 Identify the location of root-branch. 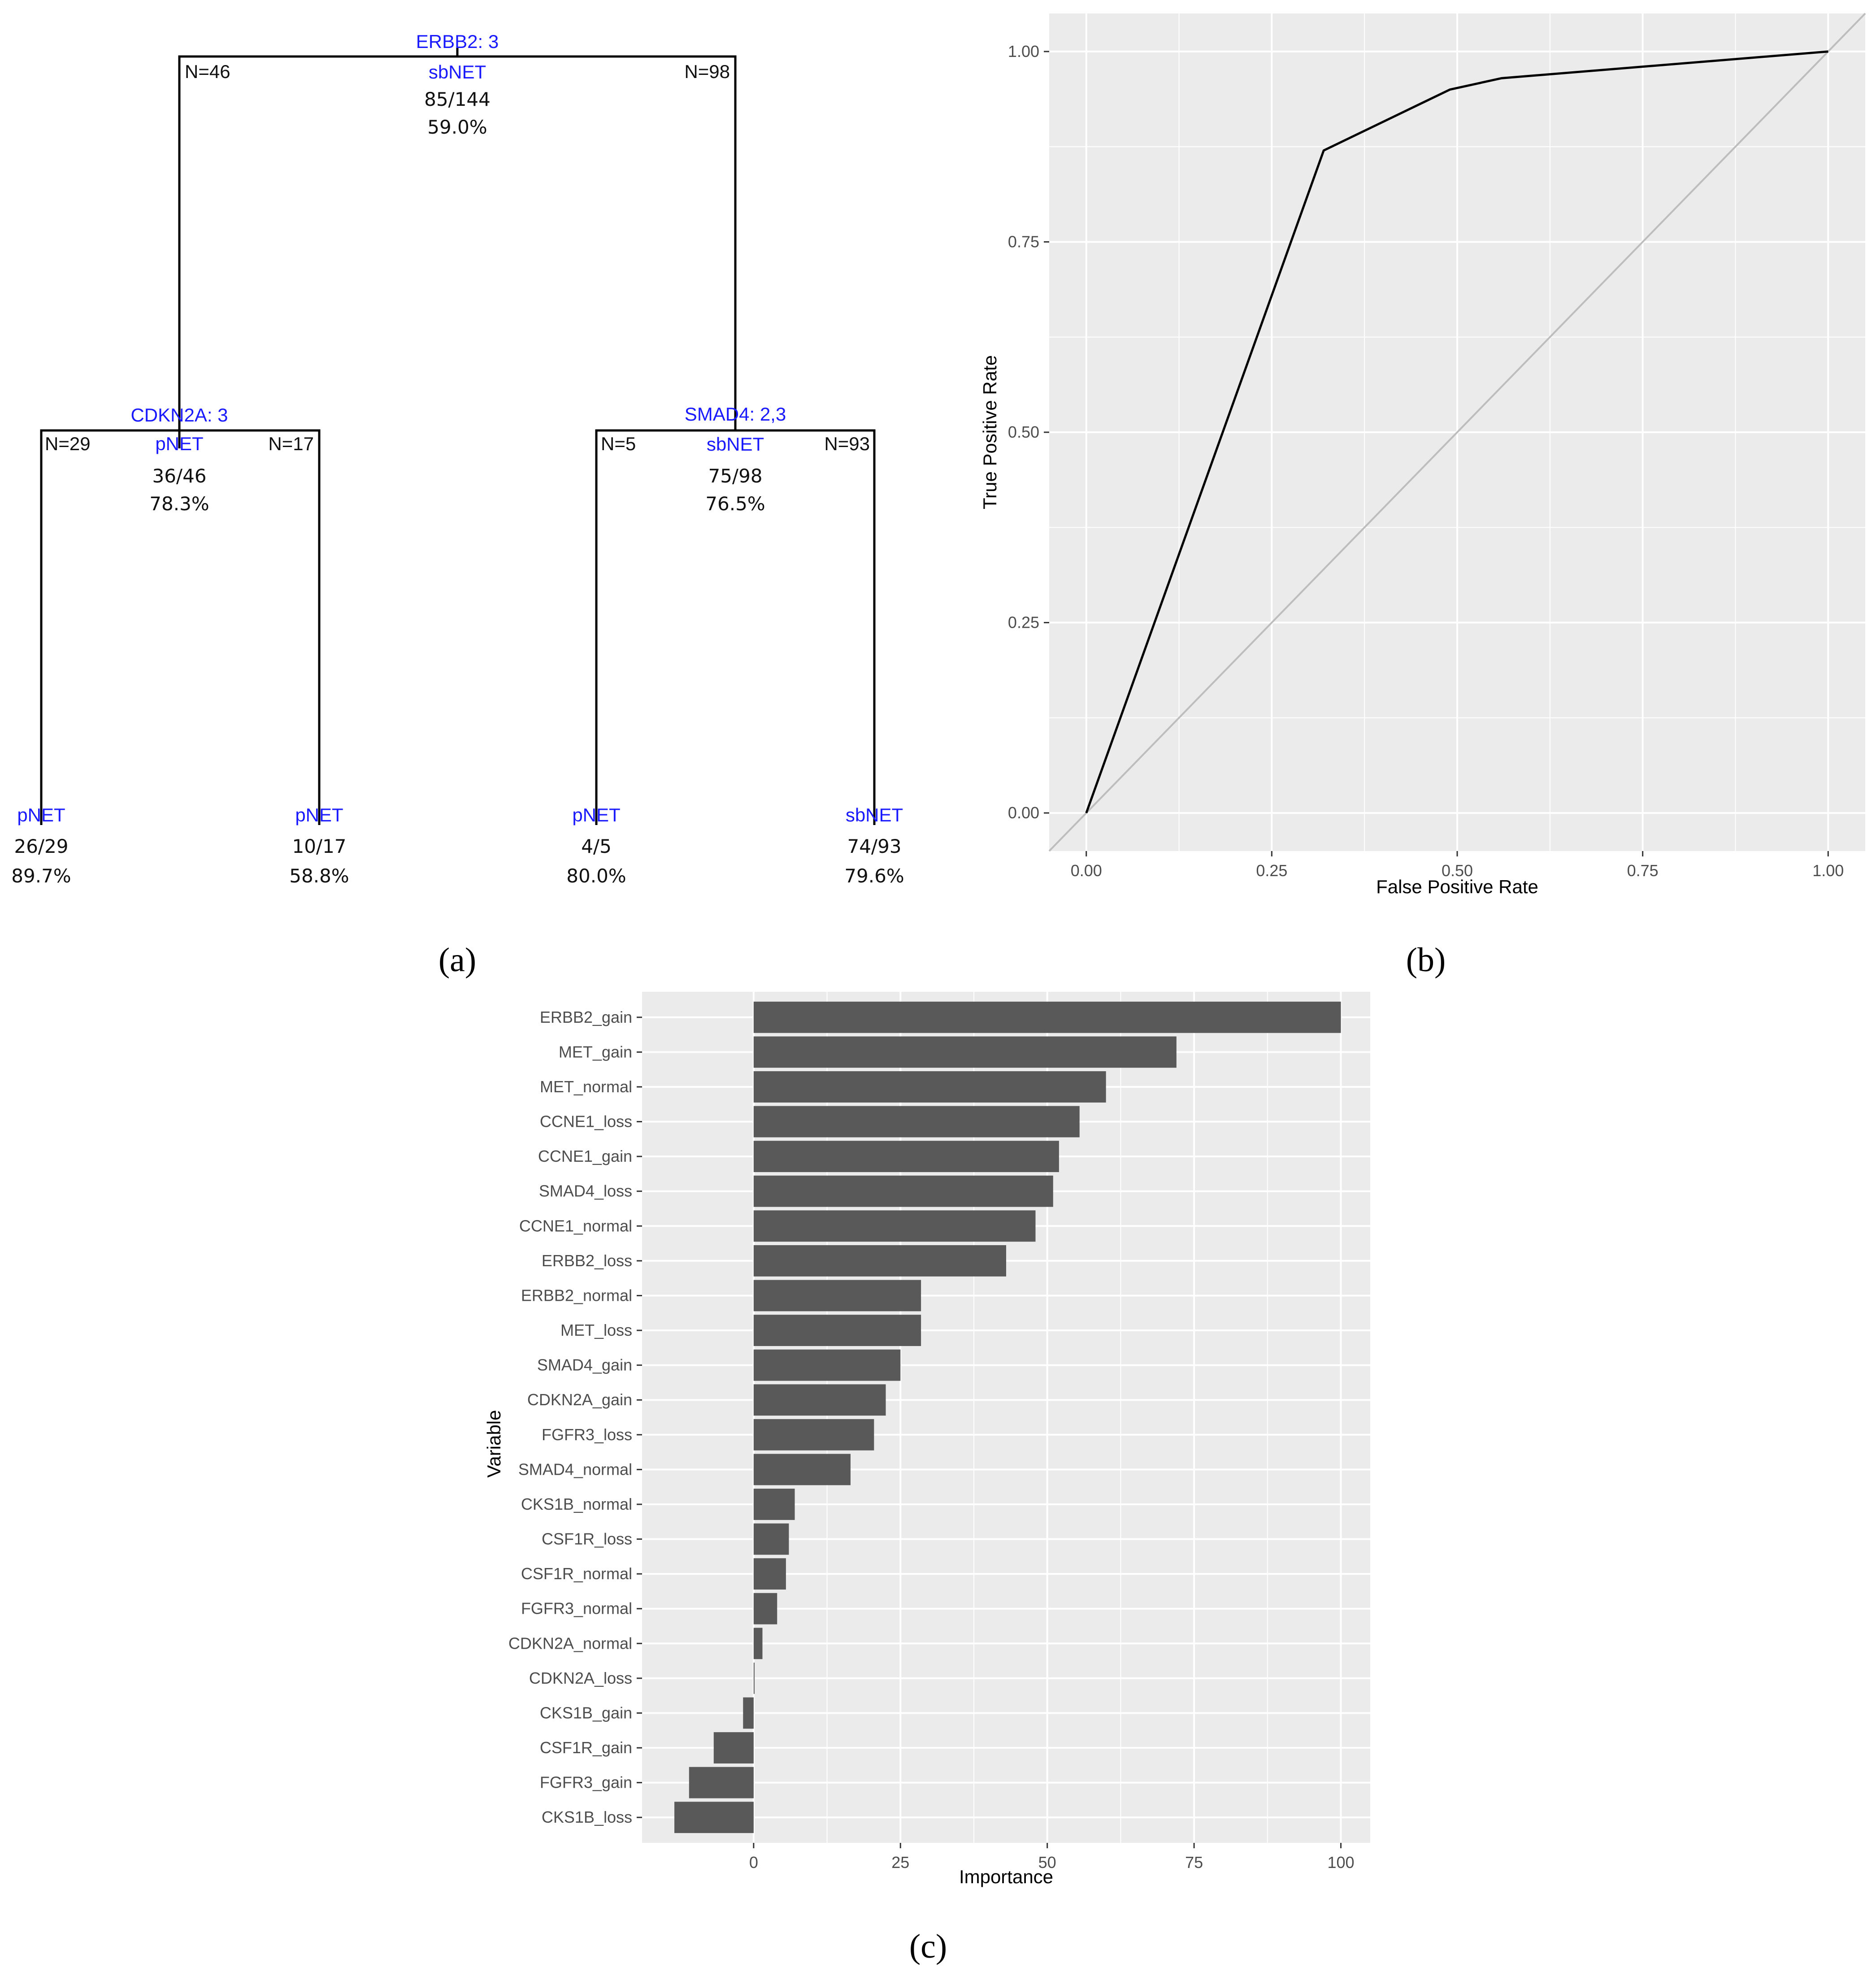
(457, 251).